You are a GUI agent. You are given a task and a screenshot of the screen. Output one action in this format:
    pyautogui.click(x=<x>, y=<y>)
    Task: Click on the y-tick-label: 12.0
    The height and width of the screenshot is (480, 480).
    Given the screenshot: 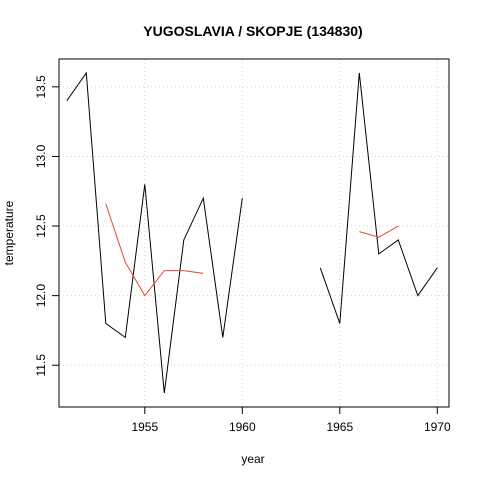 What is the action you would take?
    pyautogui.click(x=41, y=296)
    